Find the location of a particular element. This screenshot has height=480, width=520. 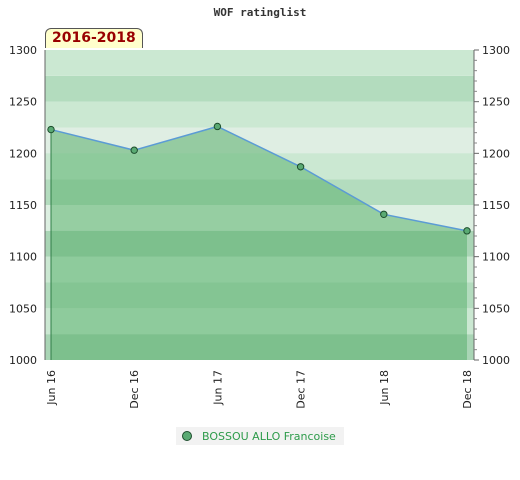

y-tick-label: 1050 is located at coordinates (23, 308).